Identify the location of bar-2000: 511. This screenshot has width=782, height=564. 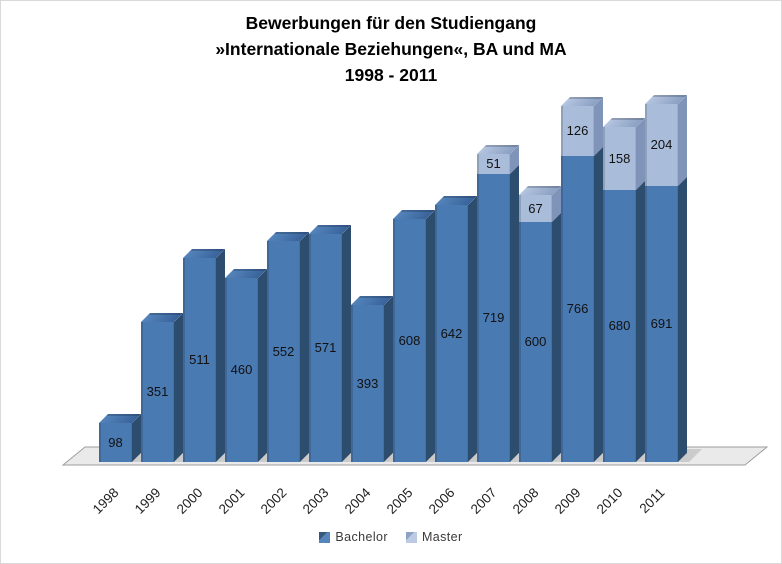
(204, 355).